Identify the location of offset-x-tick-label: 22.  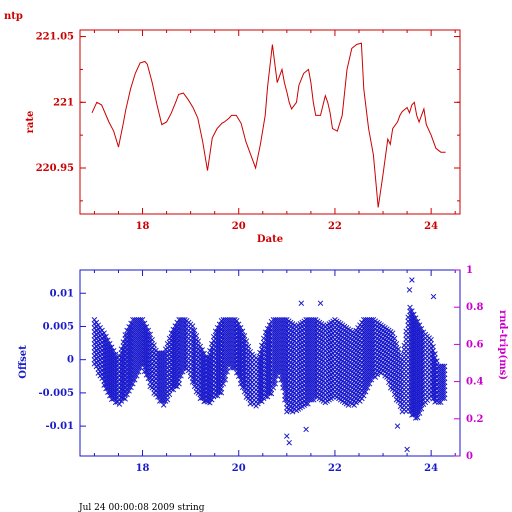
(335, 468).